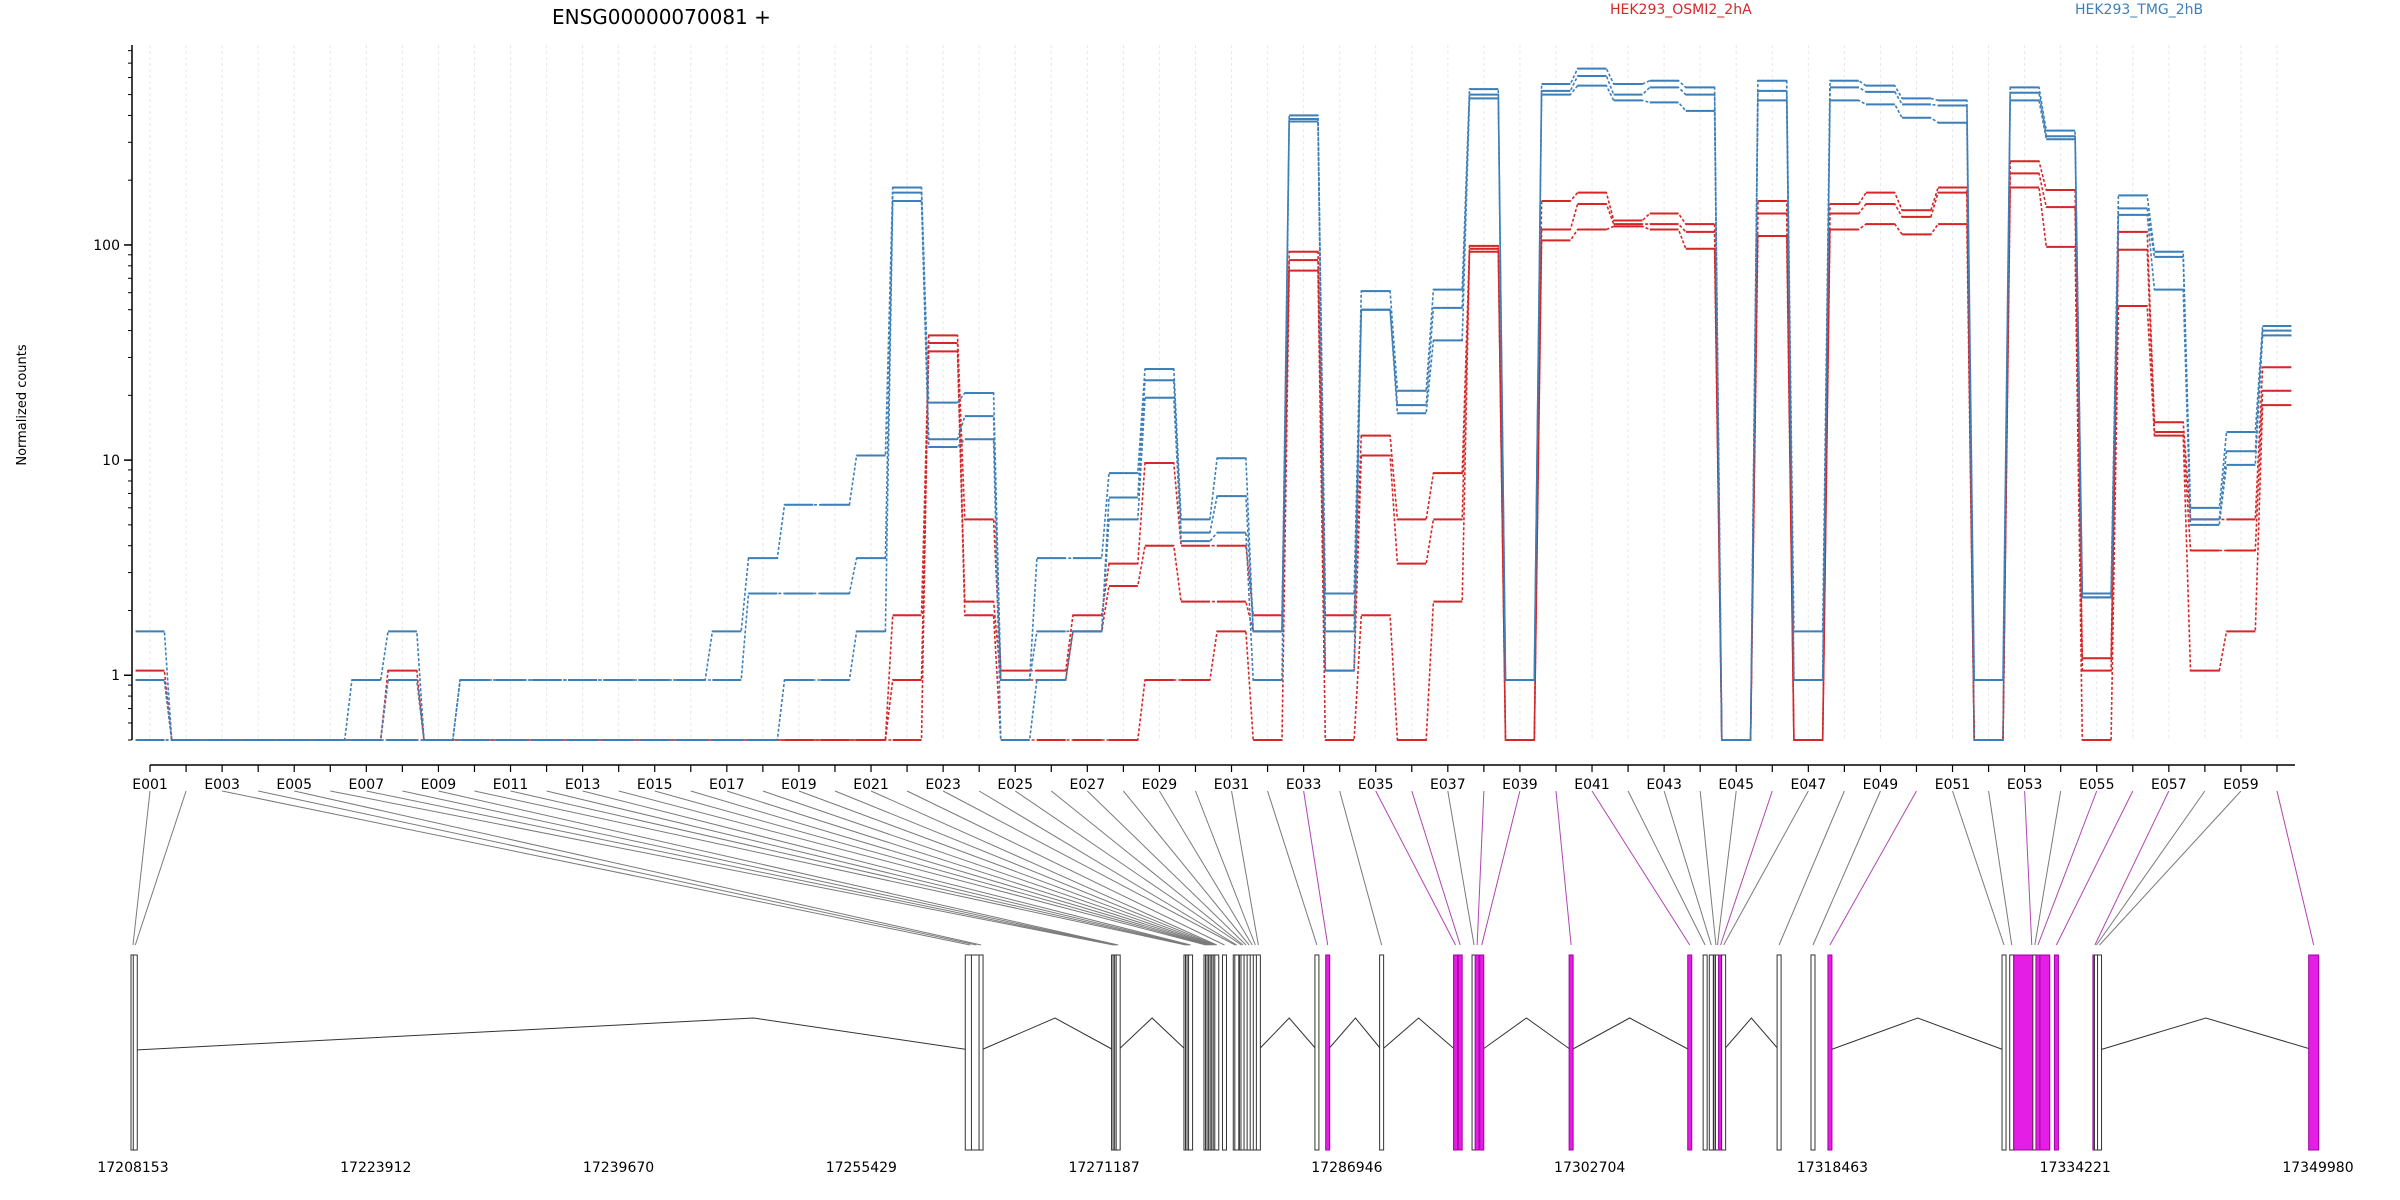 The height and width of the screenshot is (1200, 2400). Describe the element at coordinates (150, 785) in the screenshot. I see `exon-tick-label: E001` at that location.